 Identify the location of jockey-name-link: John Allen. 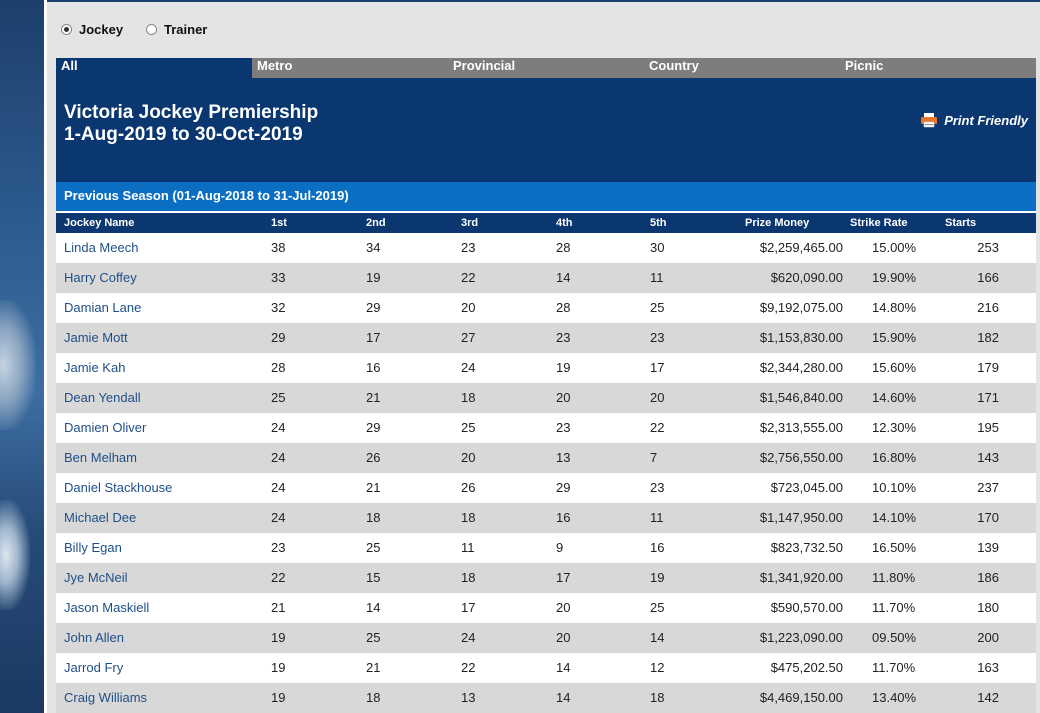
(94, 637).